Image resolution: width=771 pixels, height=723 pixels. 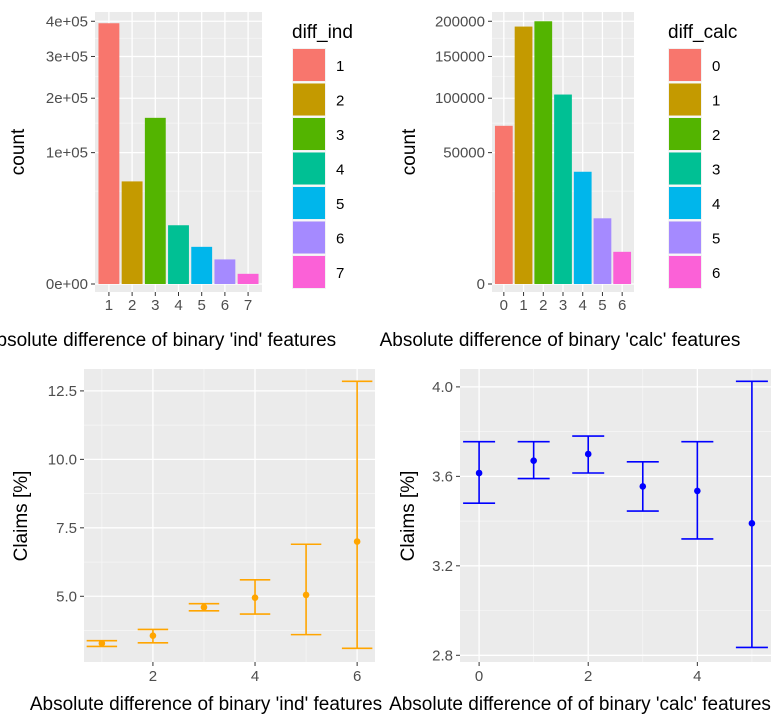 I want to click on y-tick-label: 100000, so click(x=460, y=98).